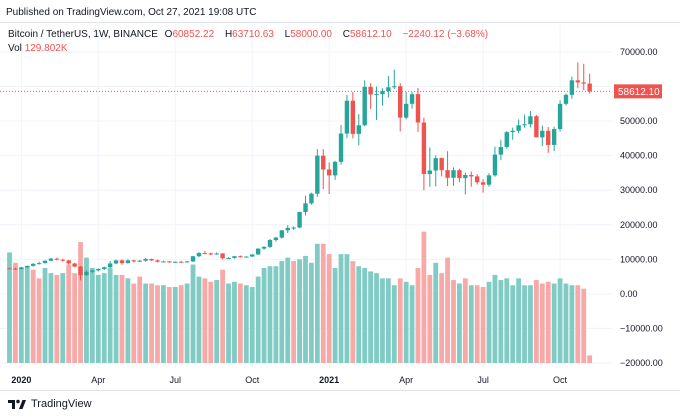 The image size is (680, 420). I want to click on volume-label: Vol, so click(15, 48).